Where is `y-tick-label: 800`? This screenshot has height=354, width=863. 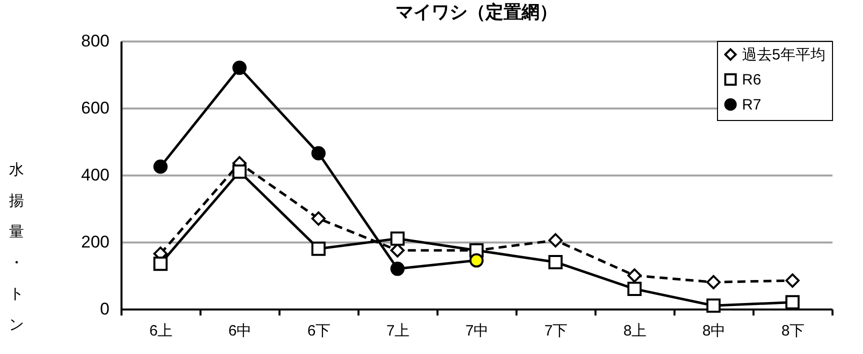 y-tick-label: 800 is located at coordinates (95, 41).